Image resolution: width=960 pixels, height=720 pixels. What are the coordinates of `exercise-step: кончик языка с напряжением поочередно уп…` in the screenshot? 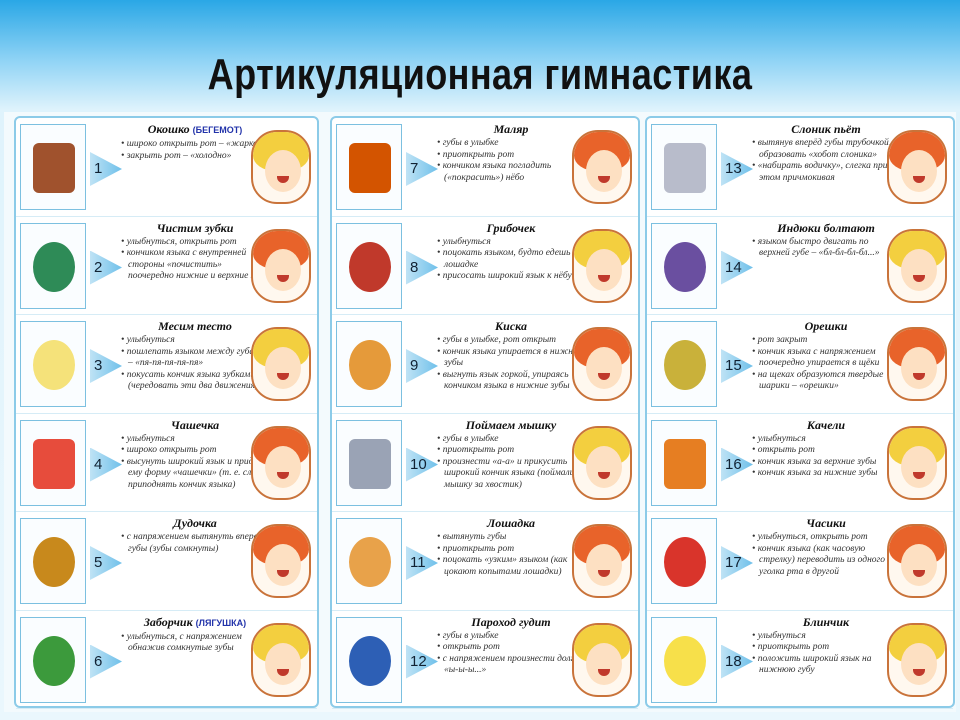 It's located at (826, 358).